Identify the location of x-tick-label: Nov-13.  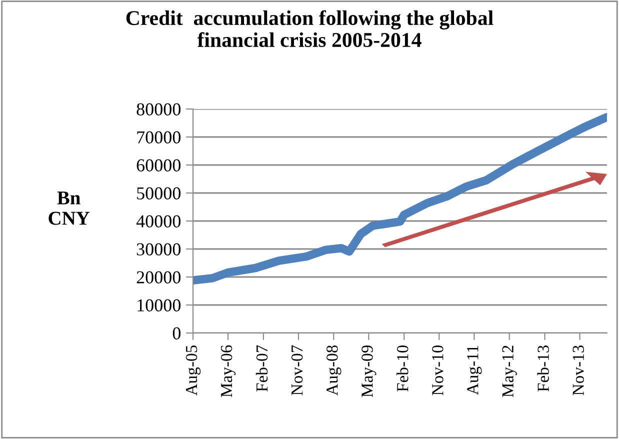
(578, 370).